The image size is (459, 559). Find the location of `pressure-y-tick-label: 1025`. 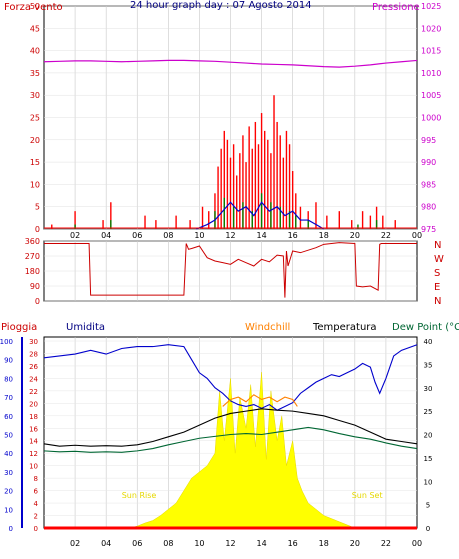

pressure-y-tick-label: 1025 is located at coordinates (431, 6).